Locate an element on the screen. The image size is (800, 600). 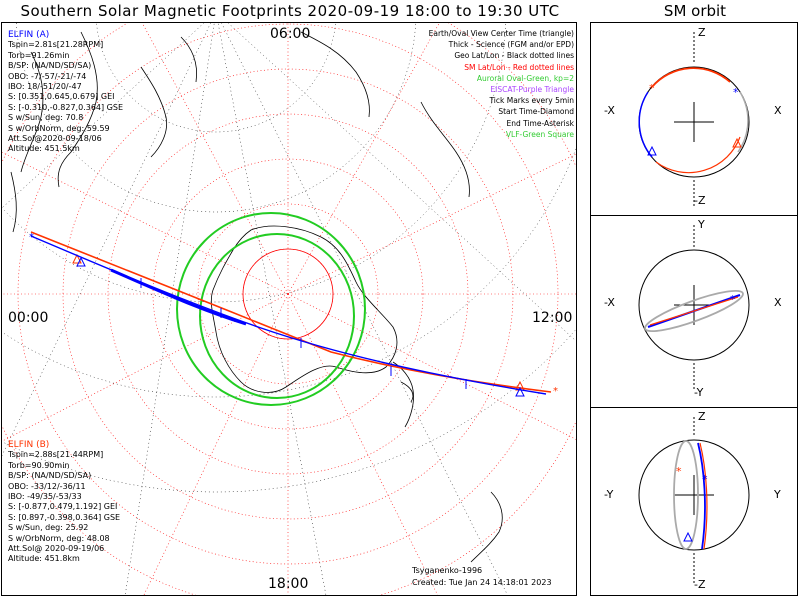
elfin-a-line: Att.Sol@2020-09-18/06 is located at coordinates (55, 139).